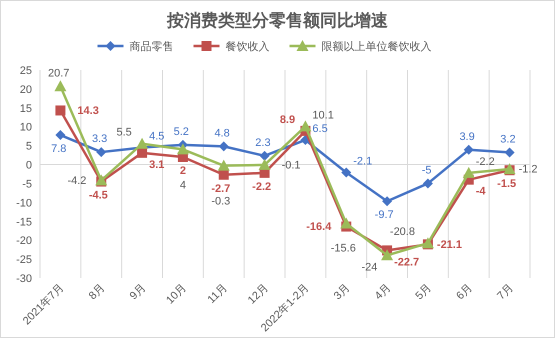 This screenshot has width=555, height=338. Describe the element at coordinates (24, 279) in the screenshot. I see `y-tick-label: -30` at that location.